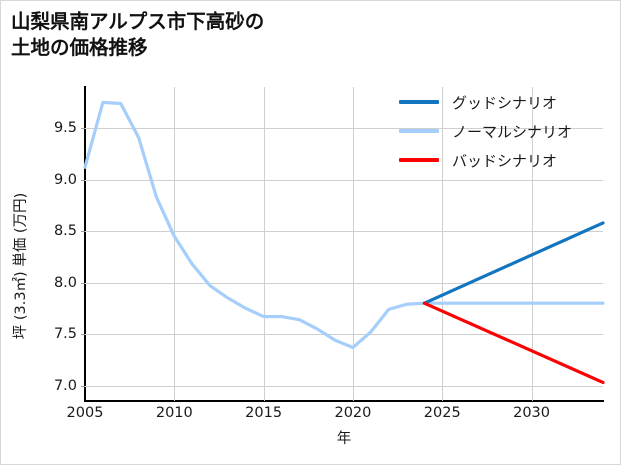 This screenshot has height=465, width=621. What do you see at coordinates (21, 266) in the screenshot?
I see `y-axis-title: 坪 (3.3㎡) 単価 (万円)` at bounding box center [21, 266].